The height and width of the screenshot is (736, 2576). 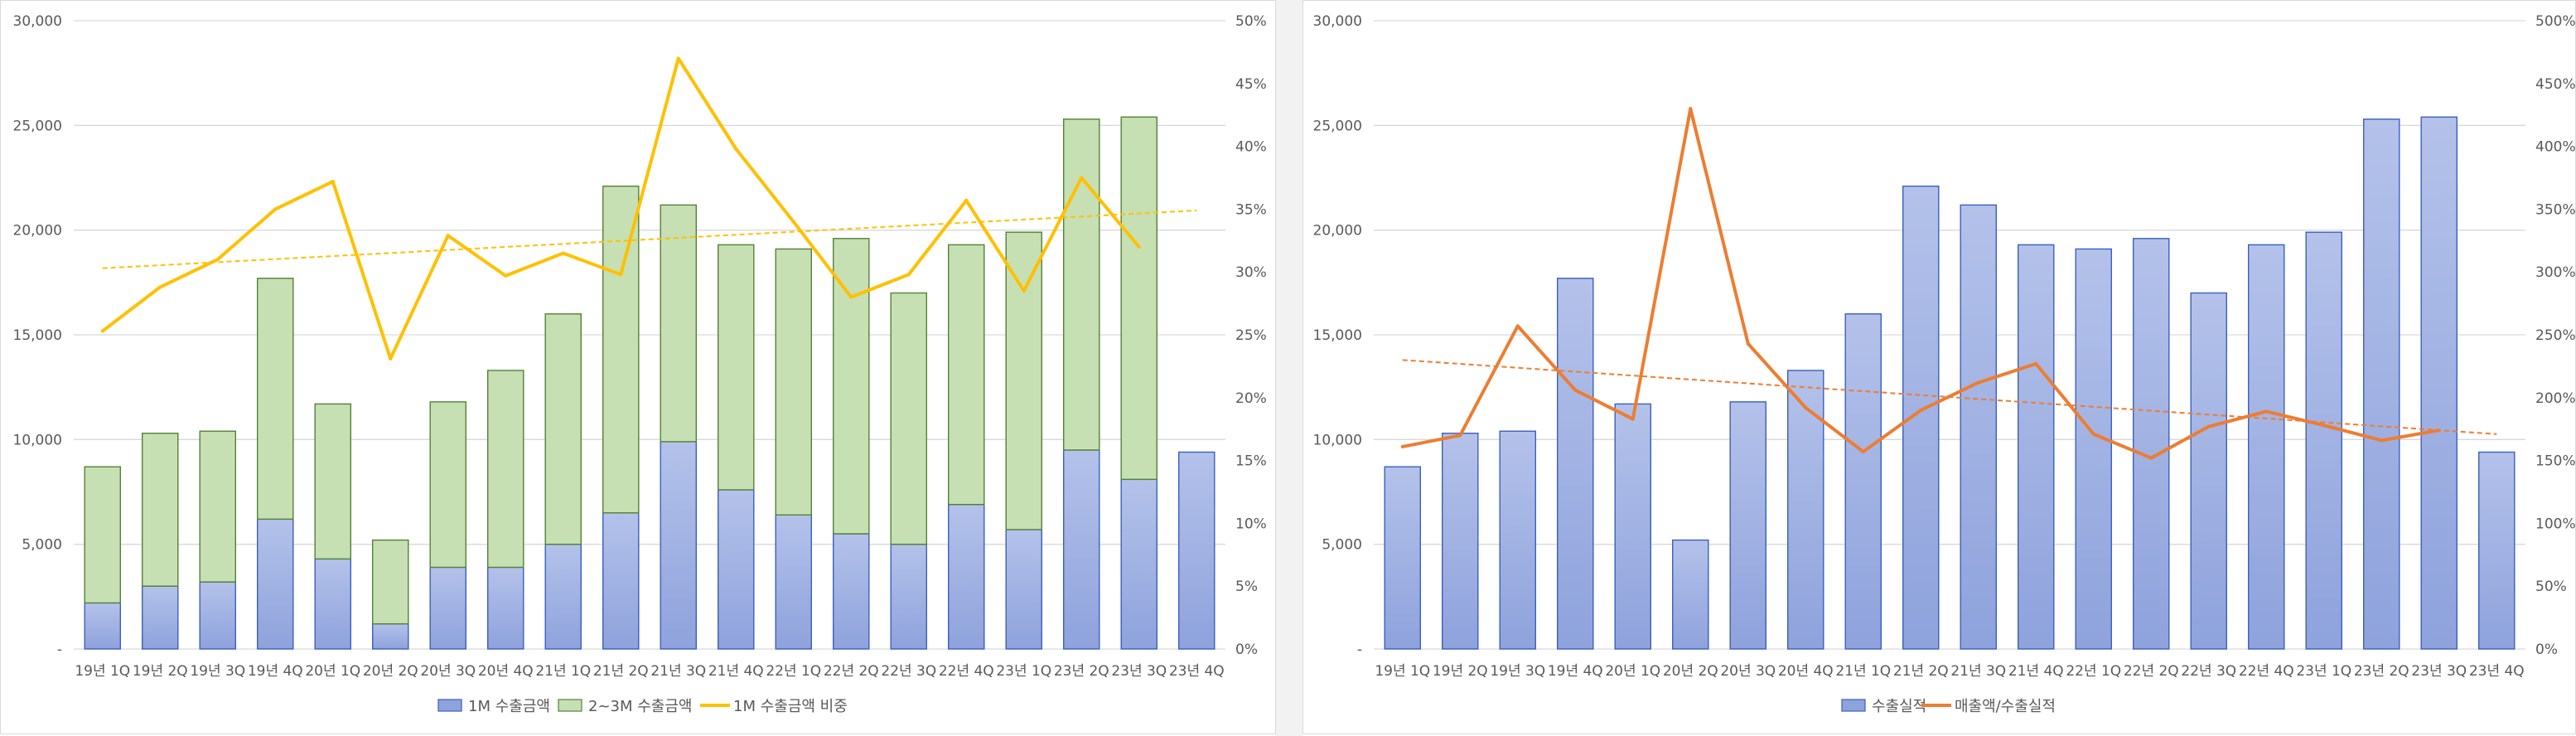 What do you see at coordinates (2555, 84) in the screenshot?
I see `y2-tick-label: 450%` at bounding box center [2555, 84].